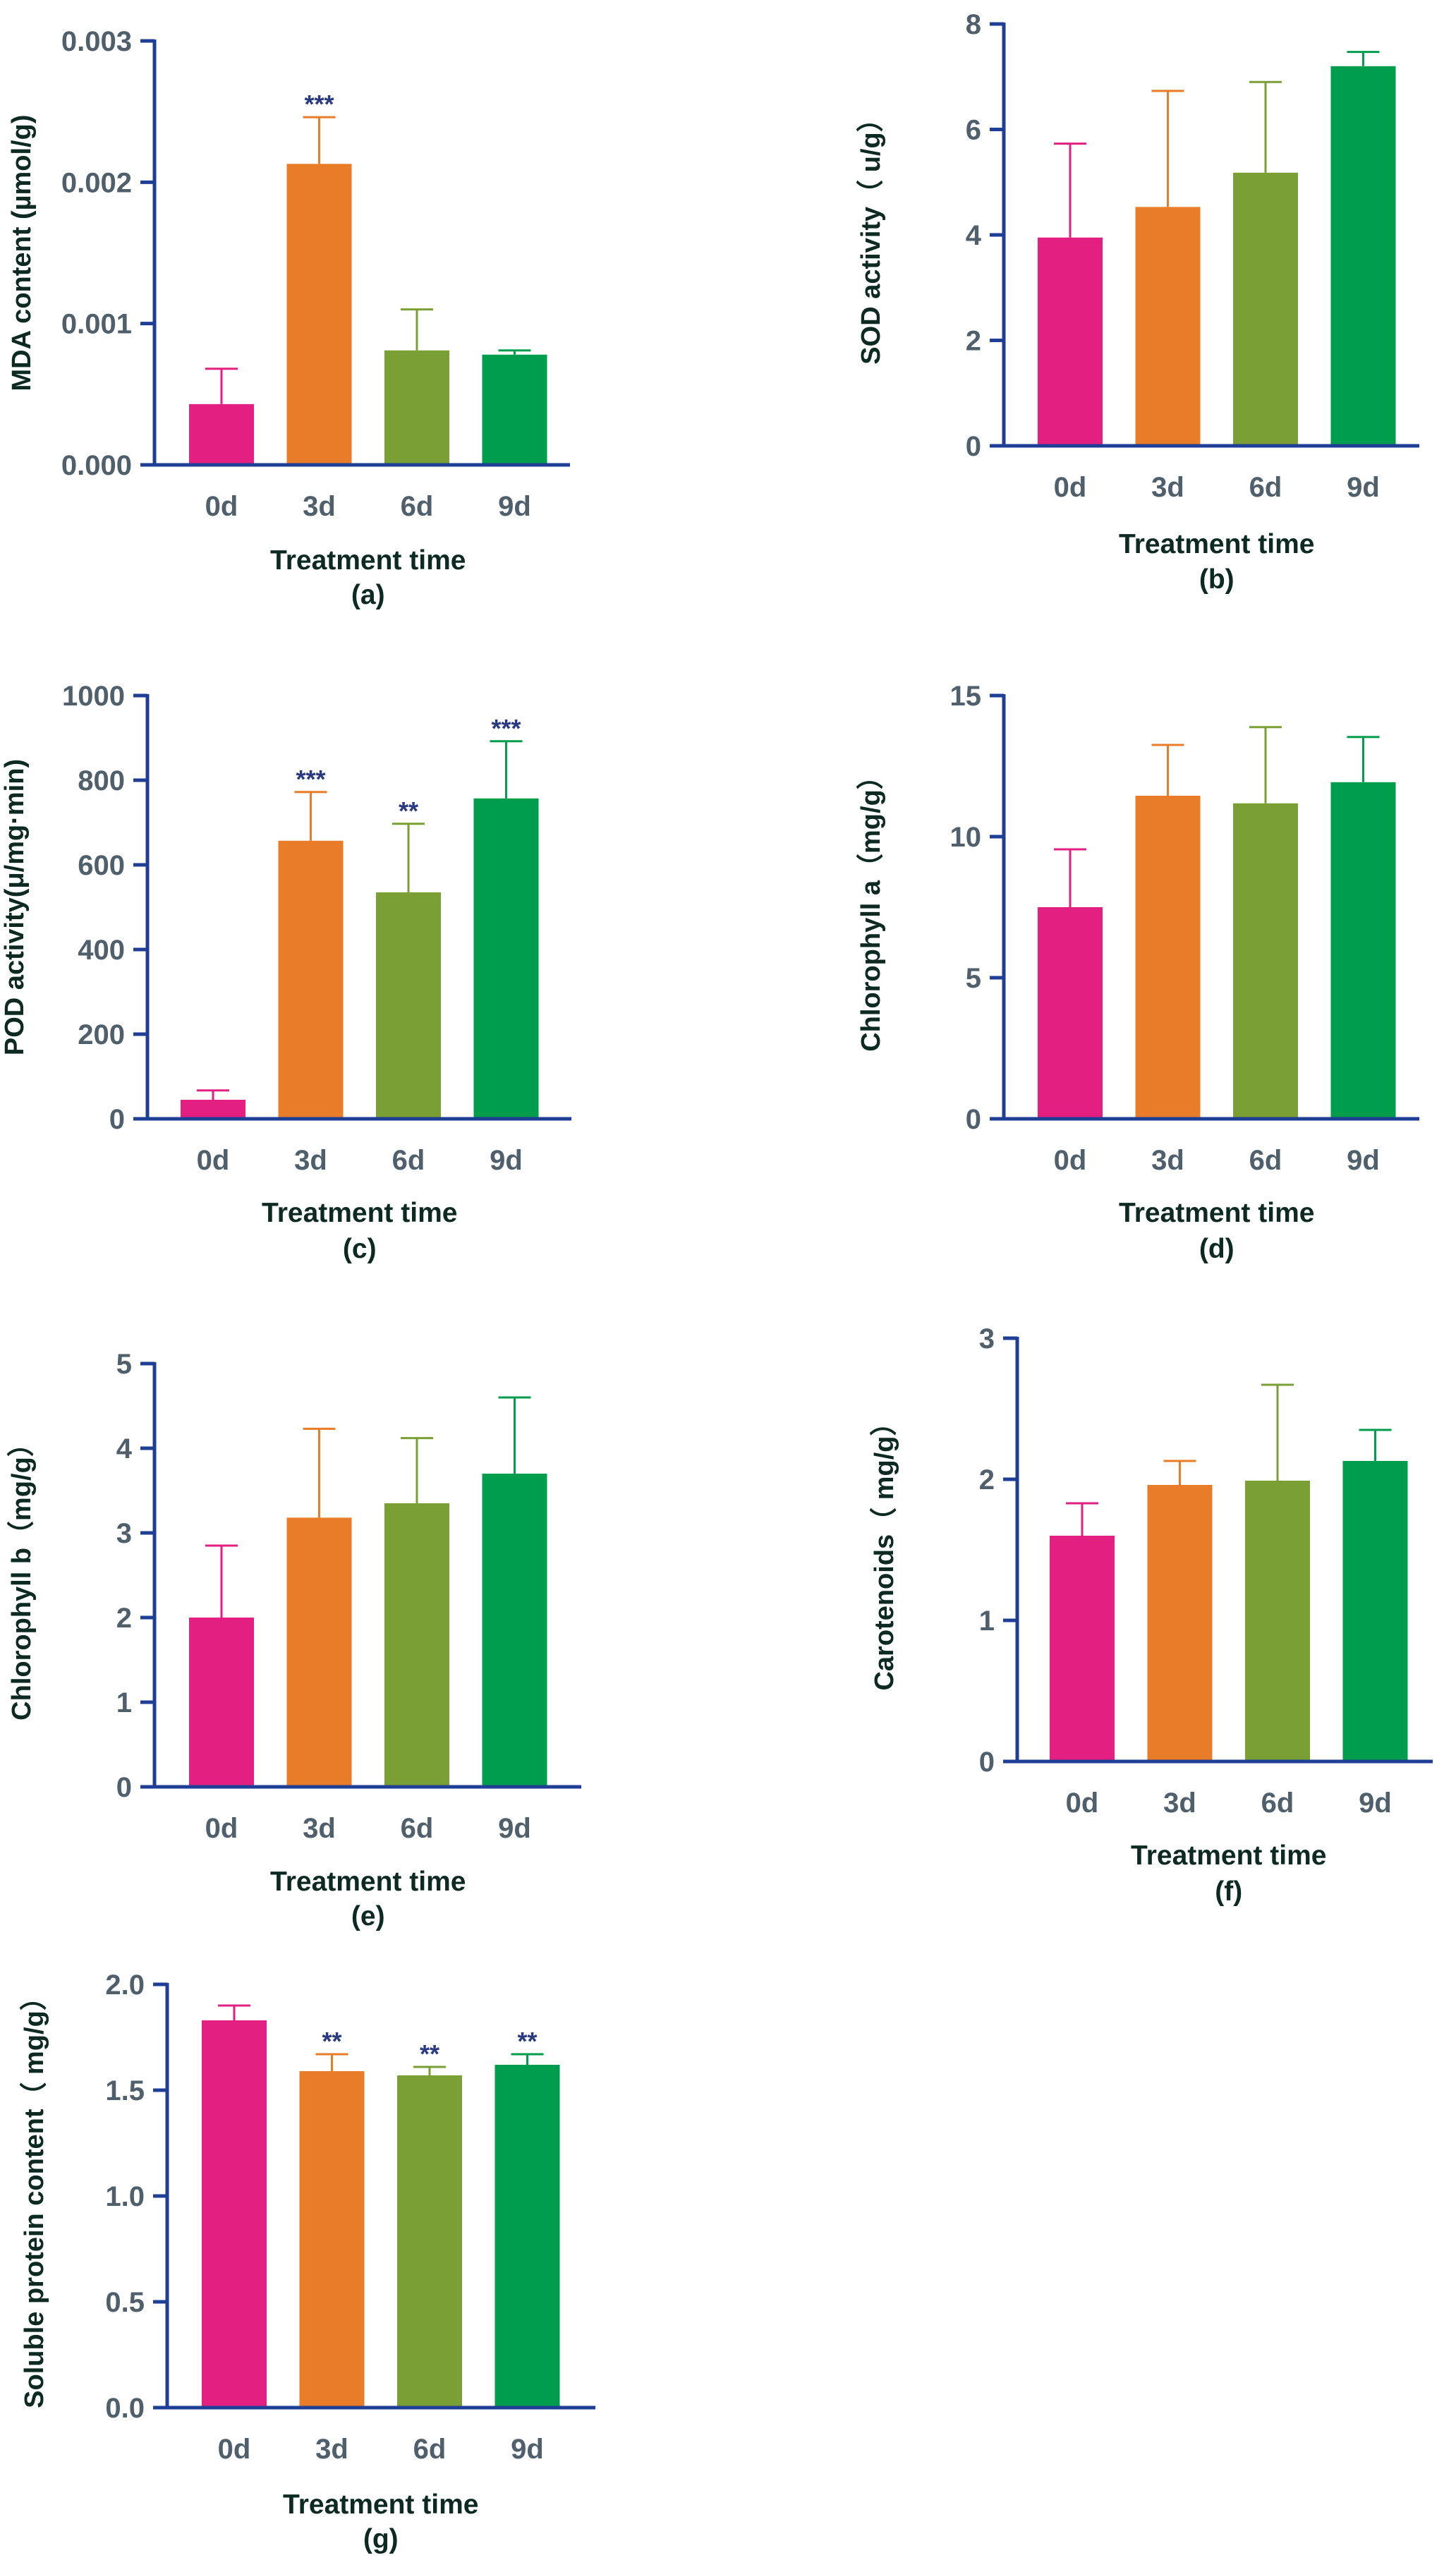 Image resolution: width=1456 pixels, height=2572 pixels. What do you see at coordinates (1228, 1855) in the screenshot?
I see `x-axis-title-f: Treatment time` at bounding box center [1228, 1855].